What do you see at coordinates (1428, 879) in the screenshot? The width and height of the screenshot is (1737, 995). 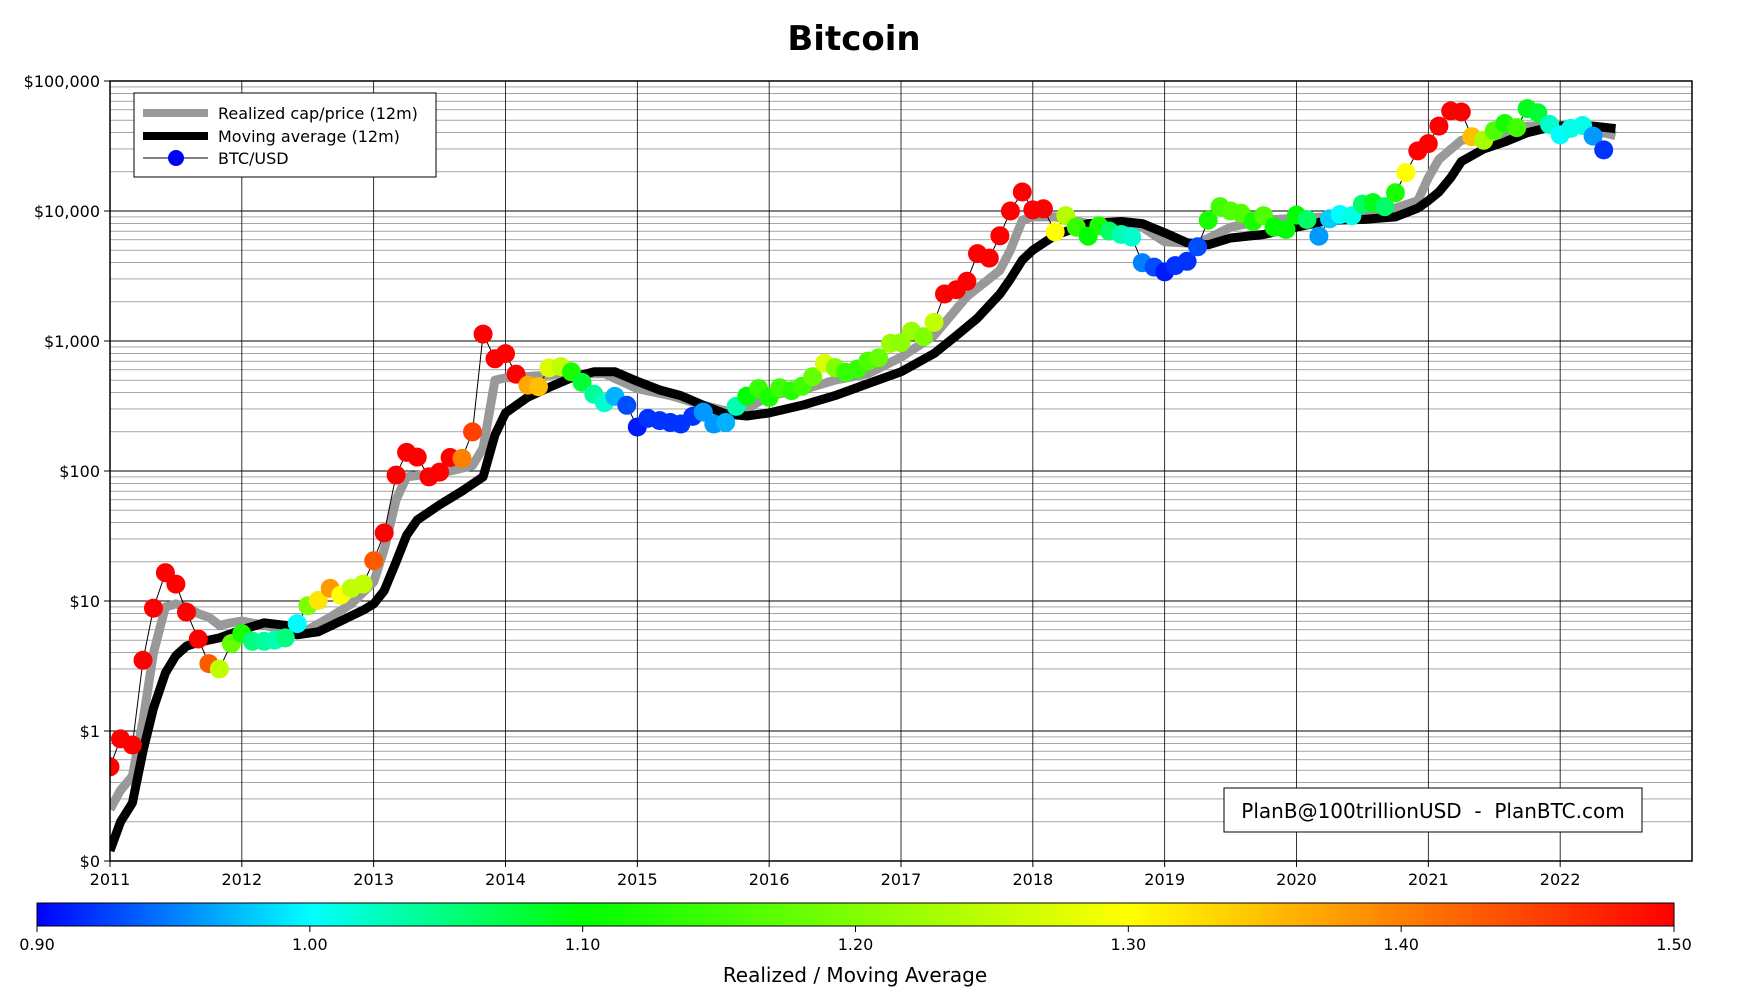 I see `x-tick-label: 2021` at bounding box center [1428, 879].